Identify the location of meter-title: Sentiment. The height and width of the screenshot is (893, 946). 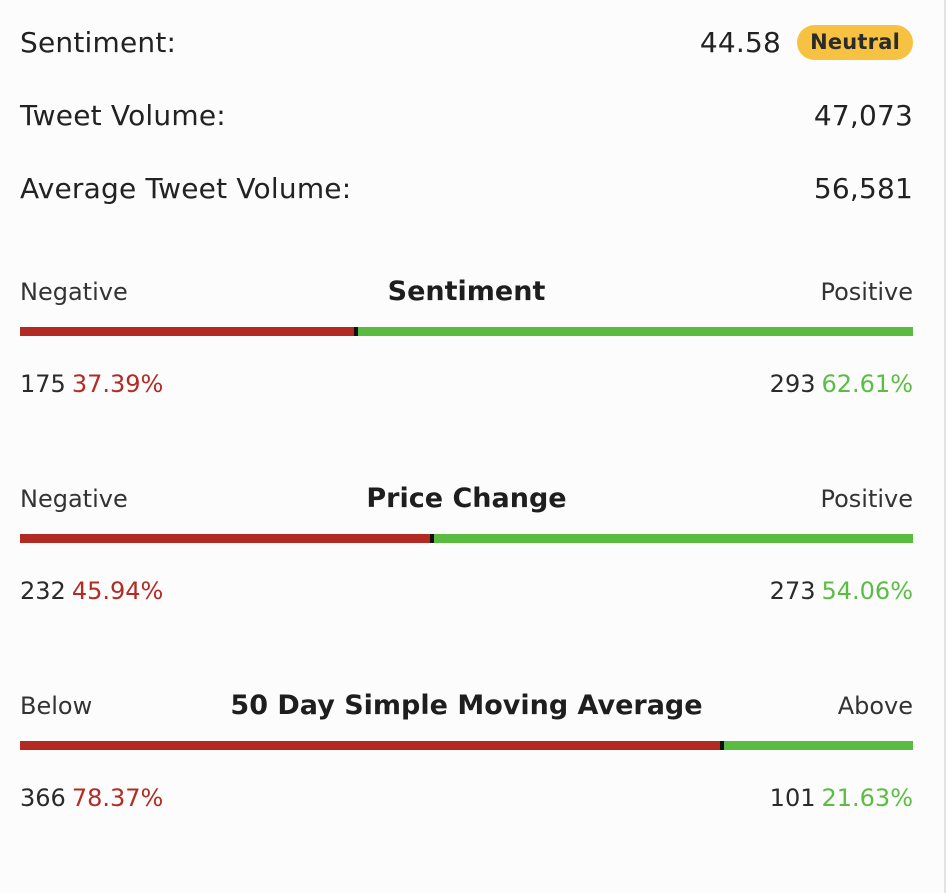
(466, 291).